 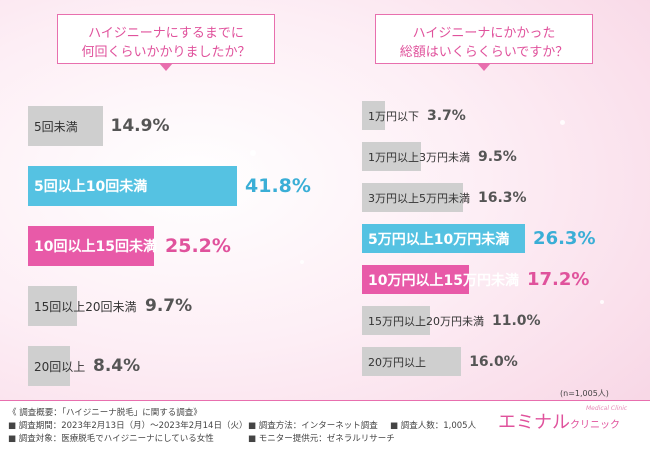 What do you see at coordinates (516, 320) in the screenshot?
I see `chart2-value-5: 11.0%` at bounding box center [516, 320].